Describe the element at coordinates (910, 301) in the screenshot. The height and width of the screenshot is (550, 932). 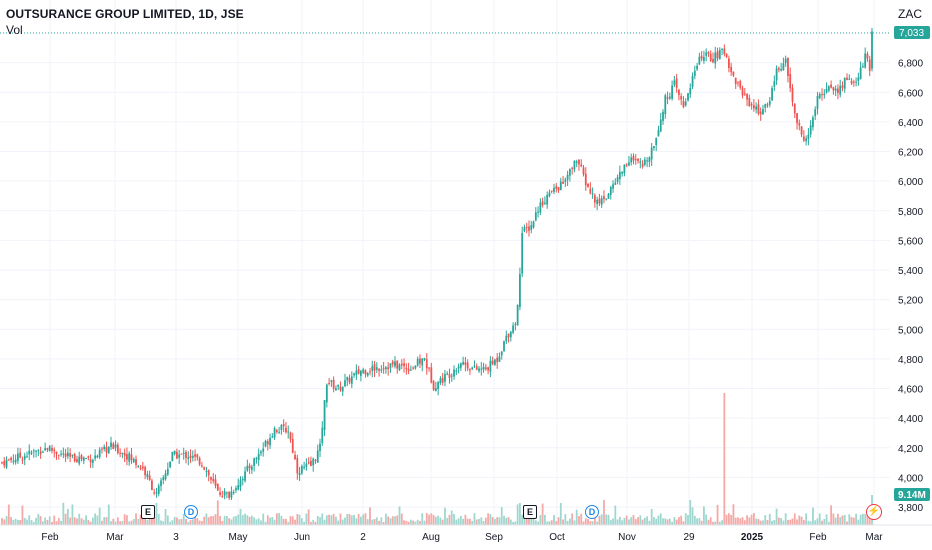
I see `y-tick-label: 5,200` at that location.